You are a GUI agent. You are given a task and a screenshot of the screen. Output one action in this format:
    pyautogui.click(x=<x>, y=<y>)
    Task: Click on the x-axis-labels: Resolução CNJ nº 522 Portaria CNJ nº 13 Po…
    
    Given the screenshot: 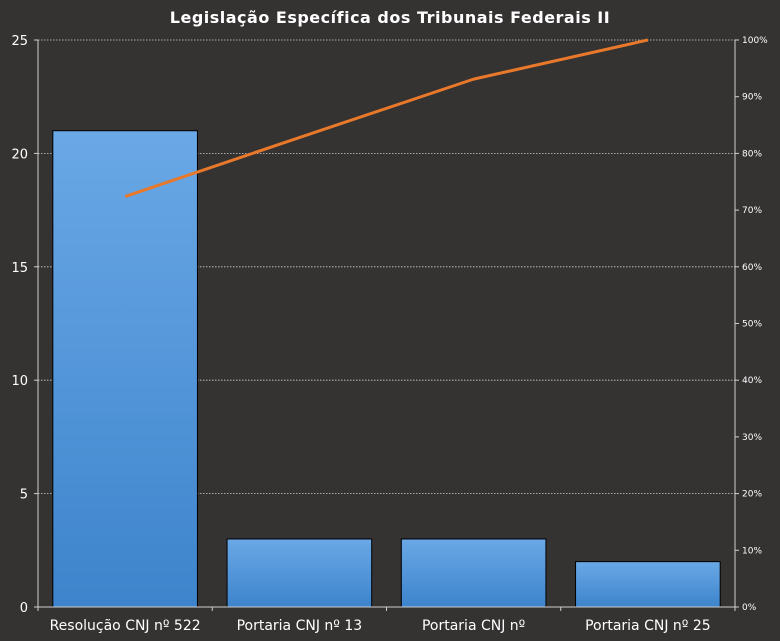 What is the action you would take?
    pyautogui.click(x=380, y=626)
    